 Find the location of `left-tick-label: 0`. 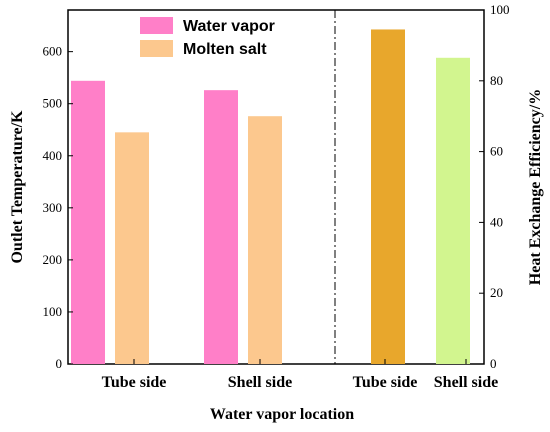

left-tick-label: 0 is located at coordinates (59, 363).